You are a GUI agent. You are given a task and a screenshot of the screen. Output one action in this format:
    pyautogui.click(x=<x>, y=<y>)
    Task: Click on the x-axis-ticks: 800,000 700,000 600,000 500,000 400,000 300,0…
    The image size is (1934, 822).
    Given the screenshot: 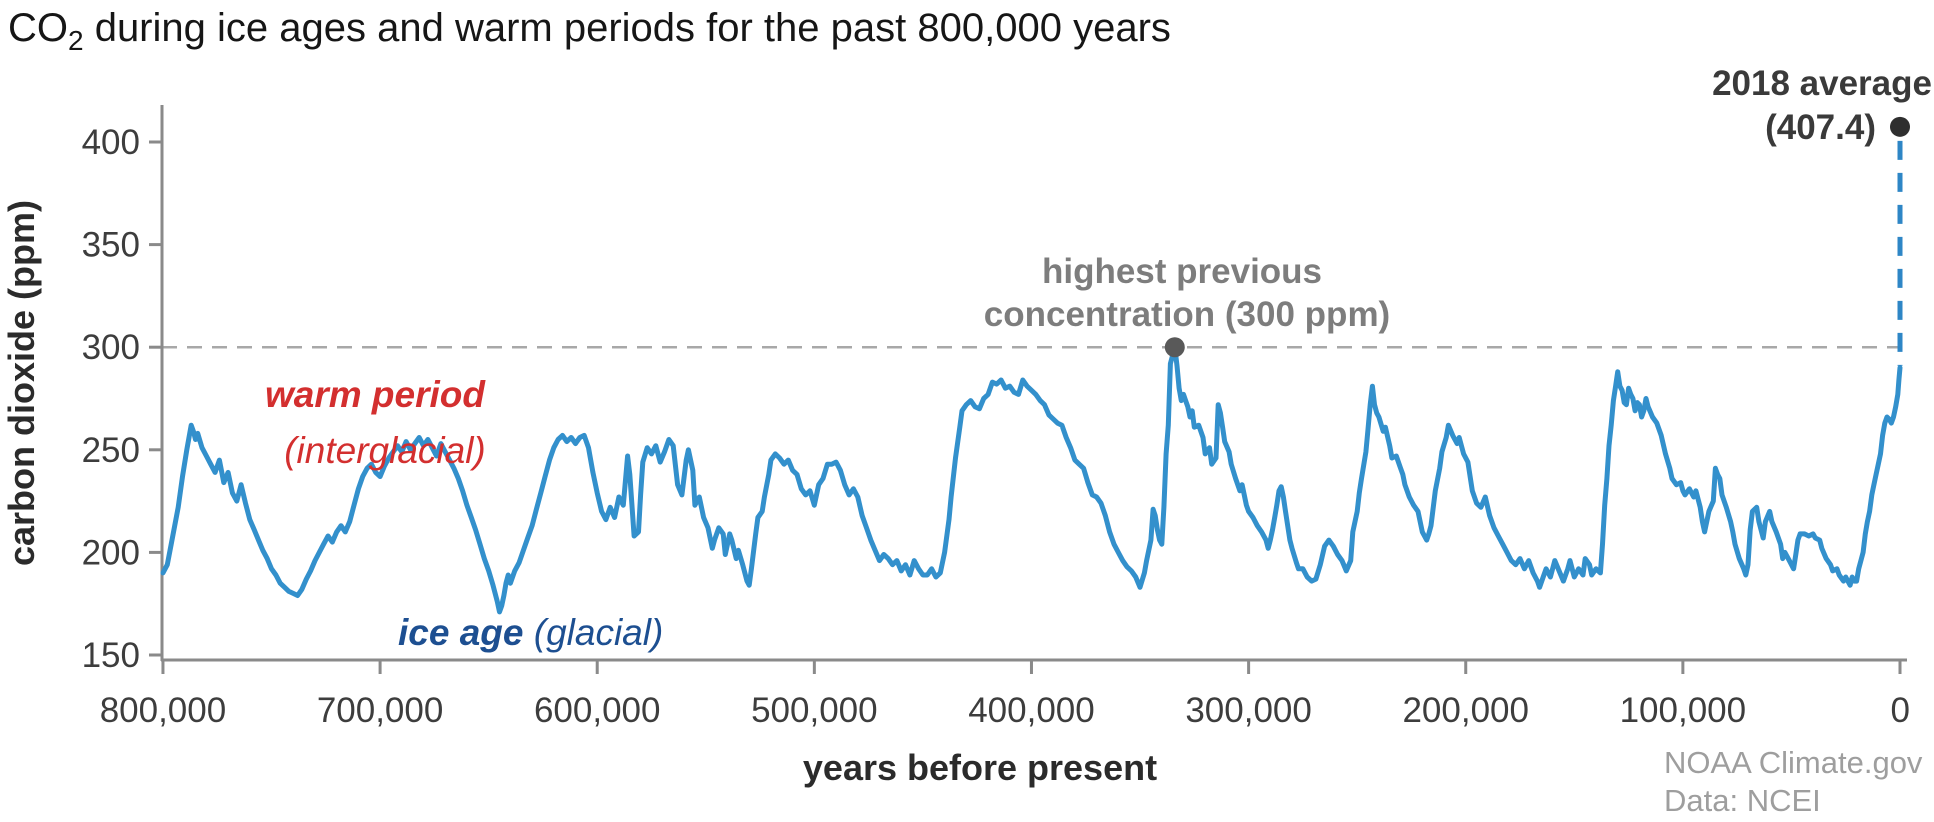 What is the action you would take?
    pyautogui.click(x=1005, y=695)
    